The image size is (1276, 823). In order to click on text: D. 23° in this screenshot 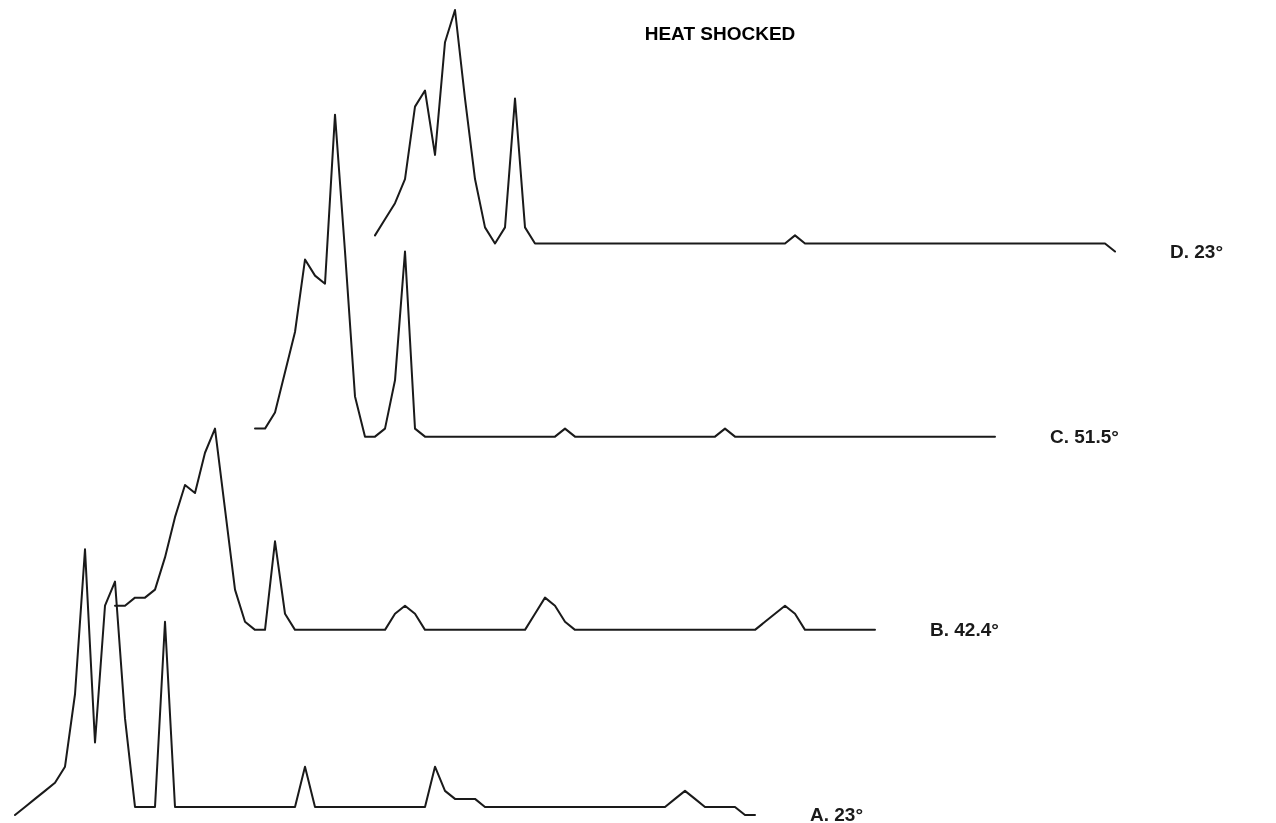, I will do `click(1197, 251)`.